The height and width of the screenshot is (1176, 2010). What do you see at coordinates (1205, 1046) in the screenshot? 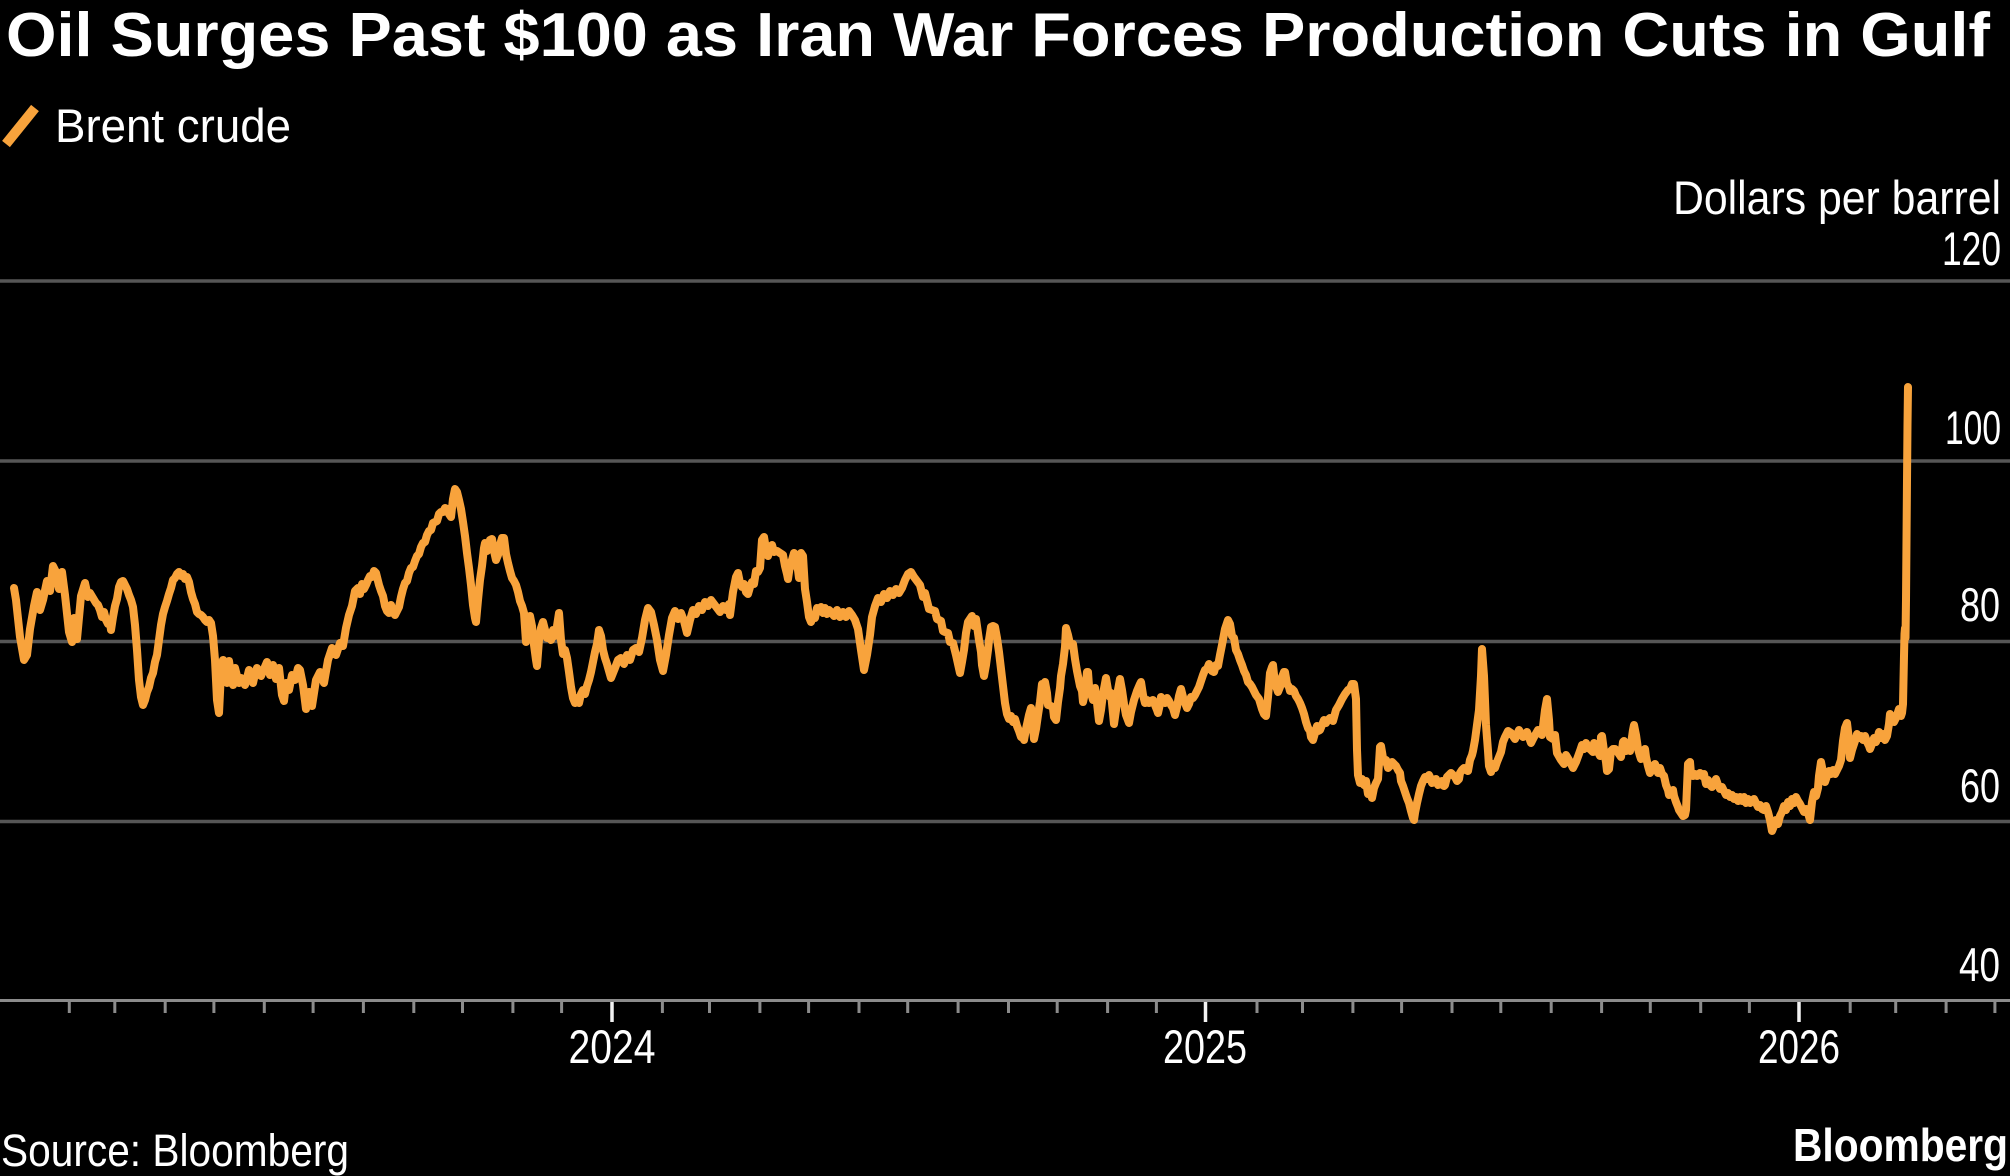
I see `svg-text: 2025` at bounding box center [1205, 1046].